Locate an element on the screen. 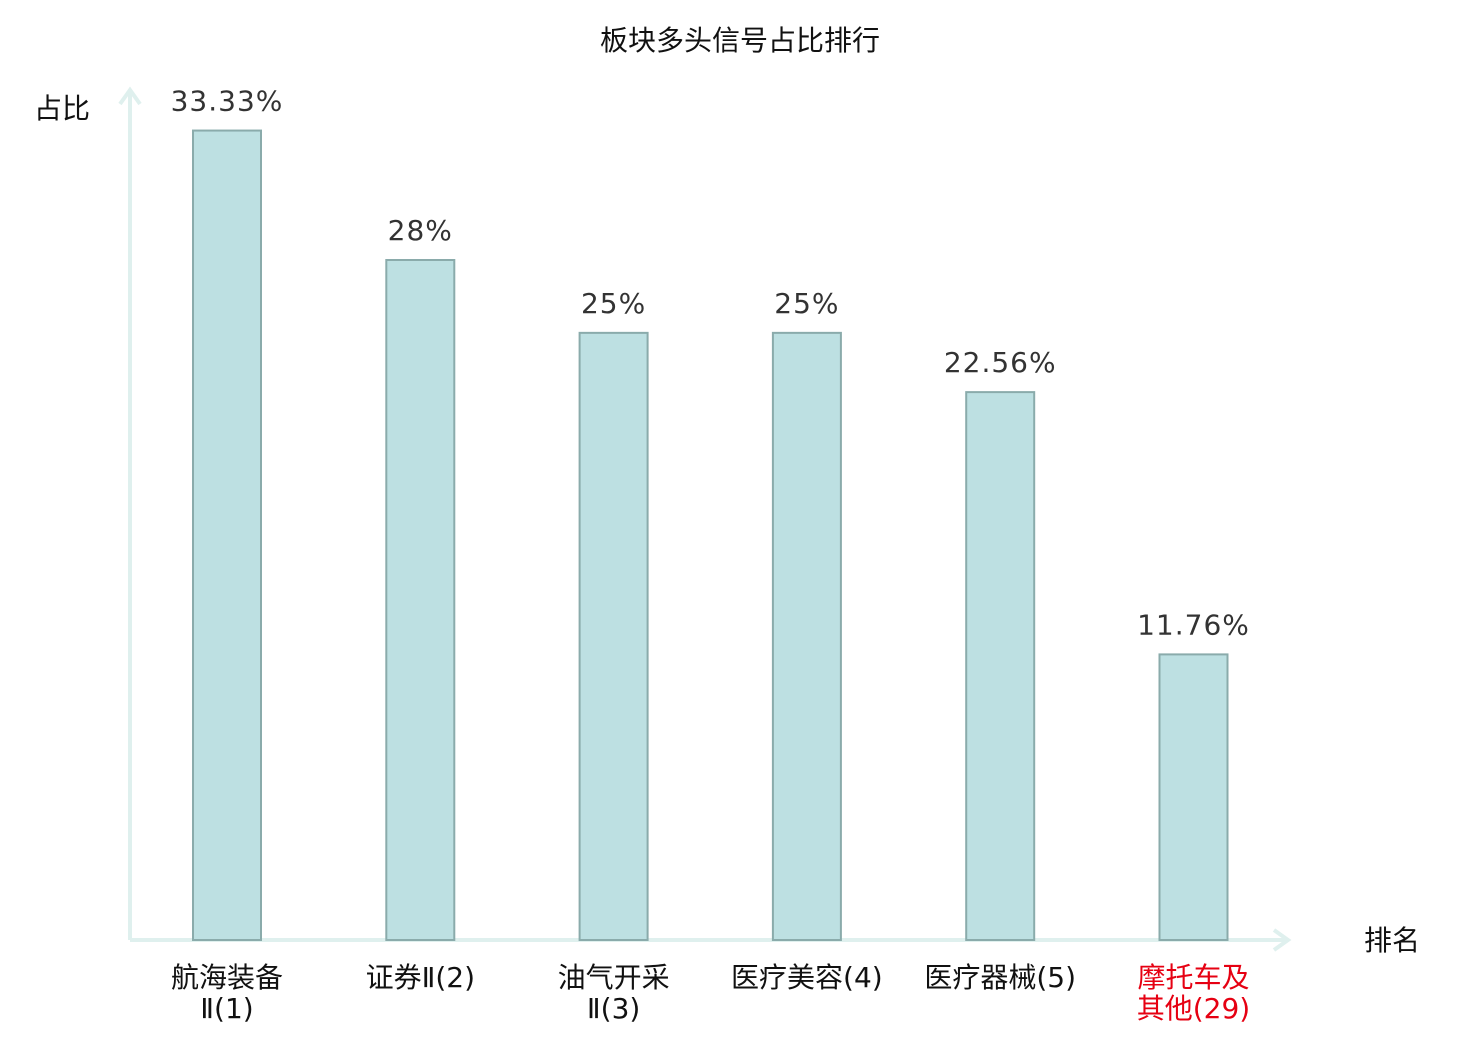 The image size is (1480, 1040). x-axis-arrow is located at coordinates (1282, 940).